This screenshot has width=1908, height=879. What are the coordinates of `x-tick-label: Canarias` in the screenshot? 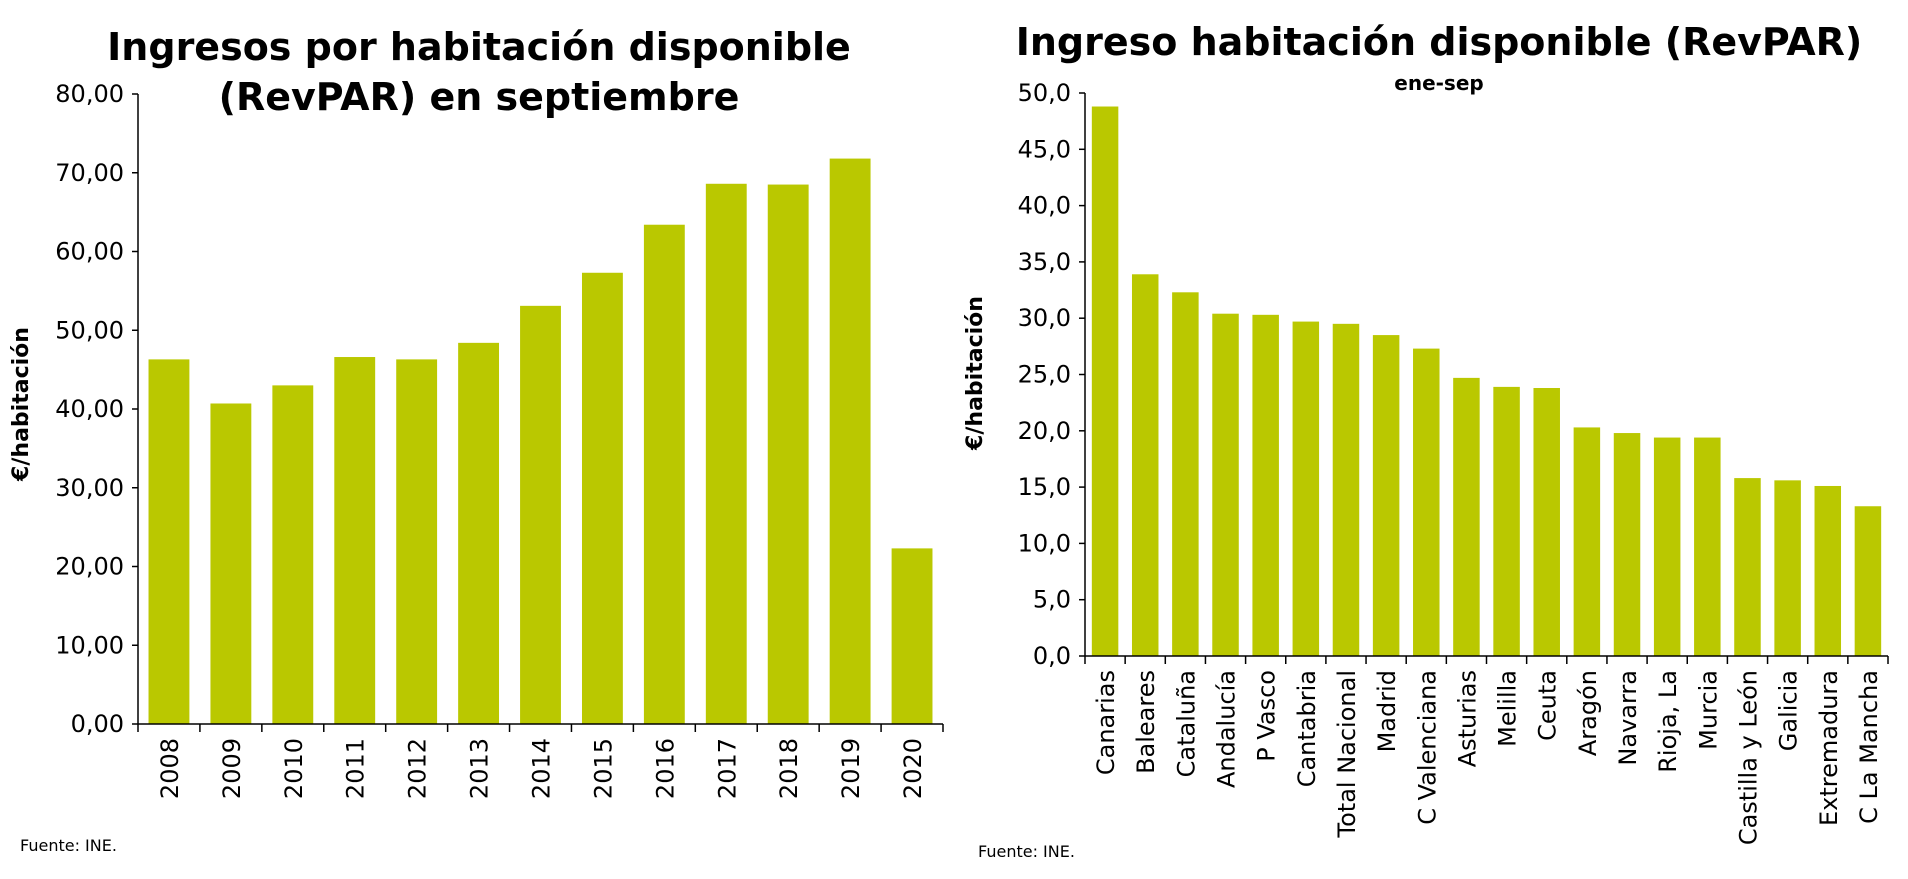 It's located at (1106, 722).